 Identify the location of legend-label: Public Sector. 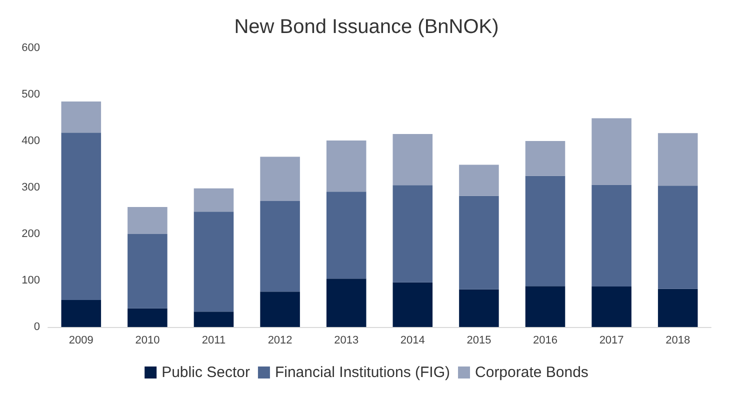
(206, 372).